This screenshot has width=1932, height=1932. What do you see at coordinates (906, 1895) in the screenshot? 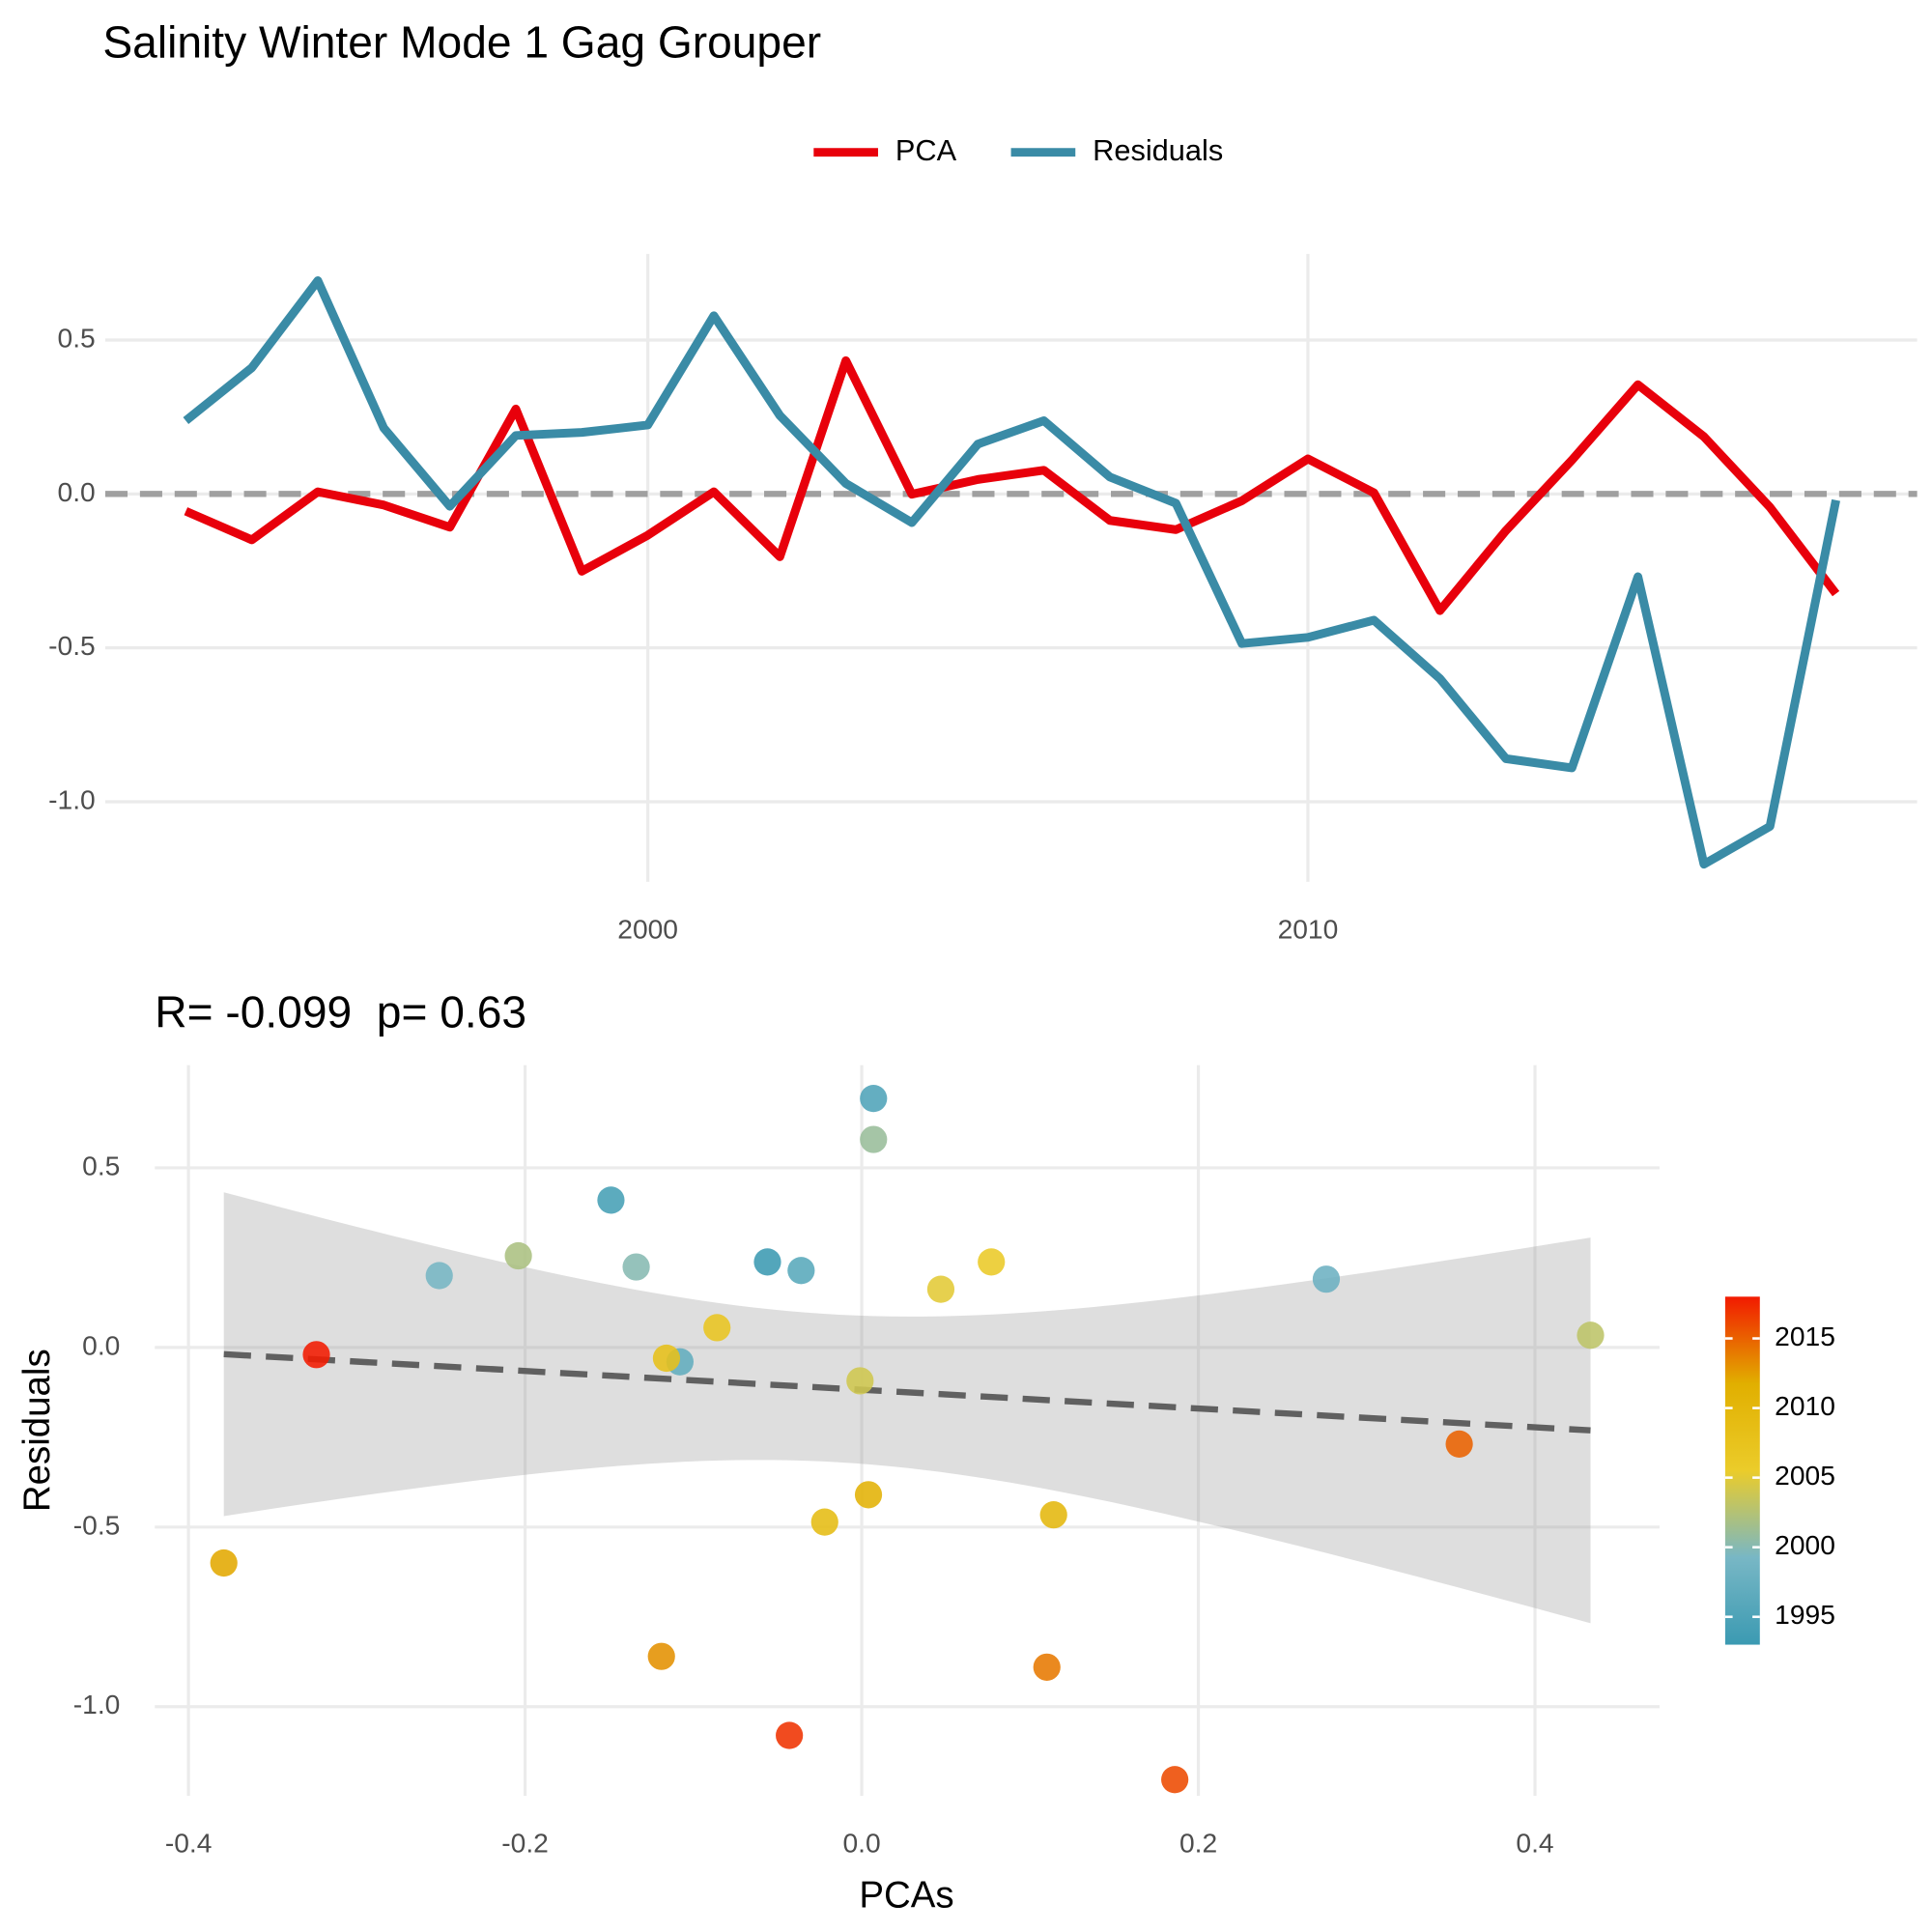
I see `x-axis-label: PCAs` at bounding box center [906, 1895].